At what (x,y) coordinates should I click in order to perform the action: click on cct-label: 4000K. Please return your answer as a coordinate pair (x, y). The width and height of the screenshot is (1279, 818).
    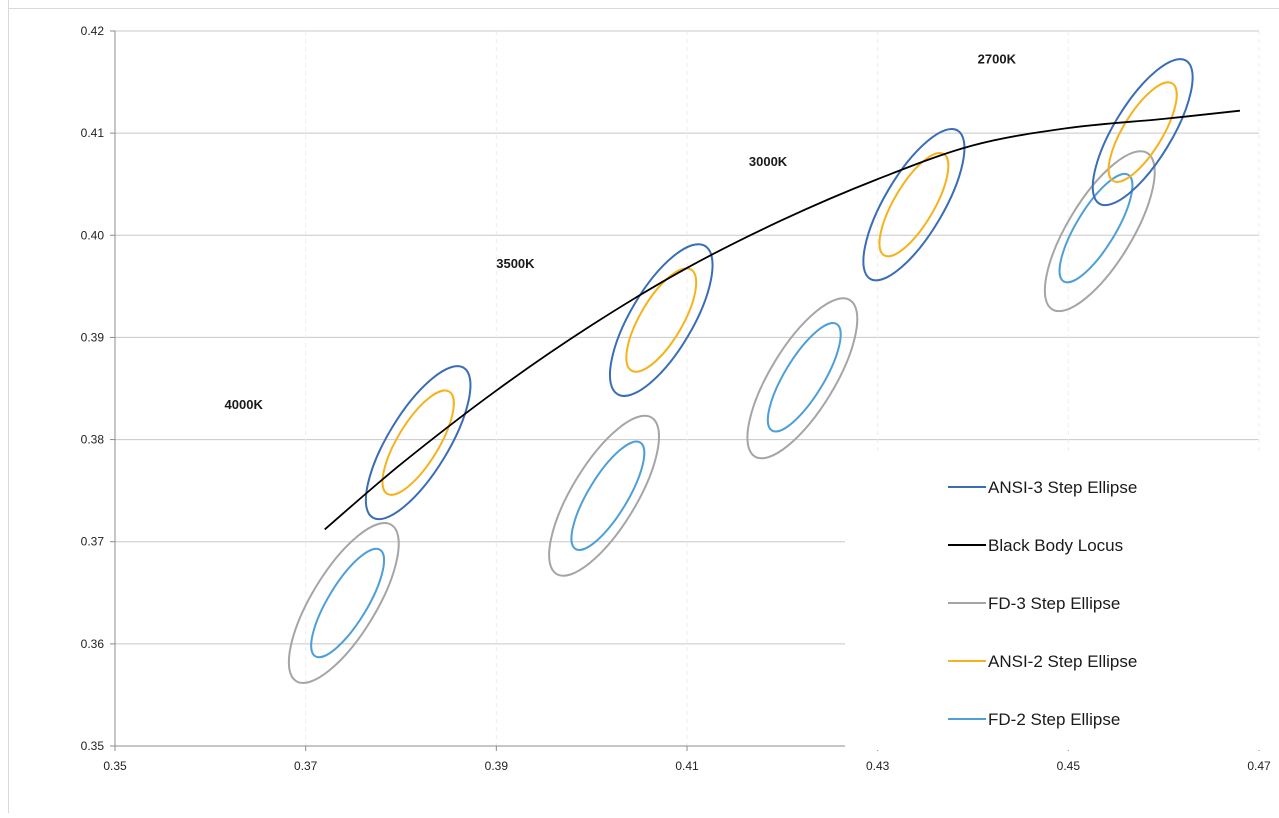
    Looking at the image, I should click on (244, 404).